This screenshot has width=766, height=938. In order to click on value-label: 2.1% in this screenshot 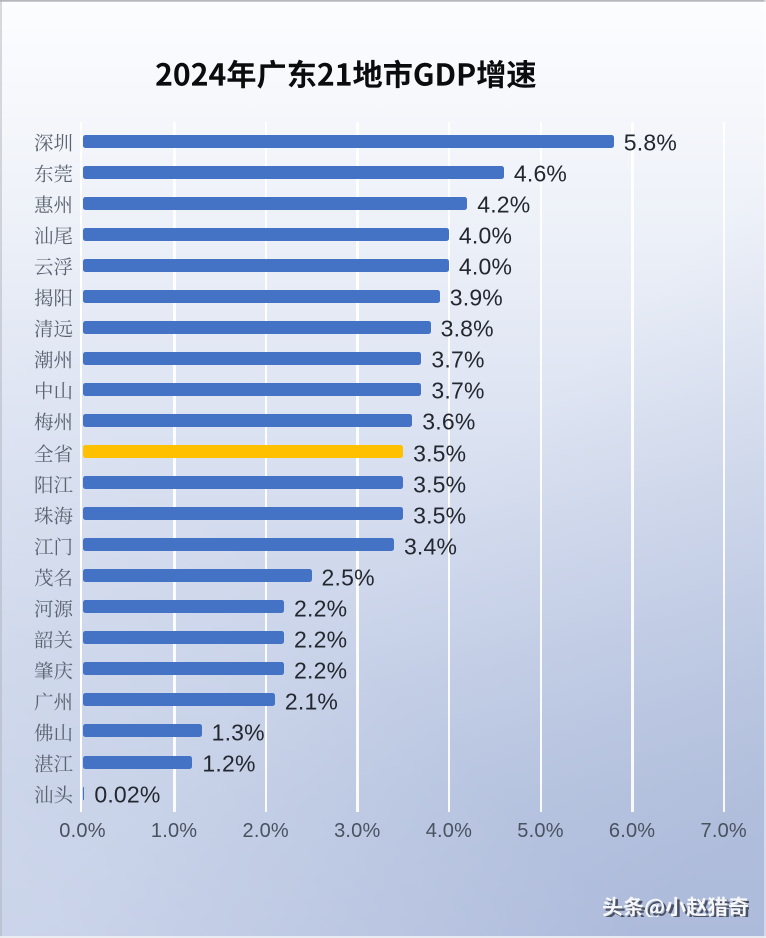, I will do `click(311, 701)`.